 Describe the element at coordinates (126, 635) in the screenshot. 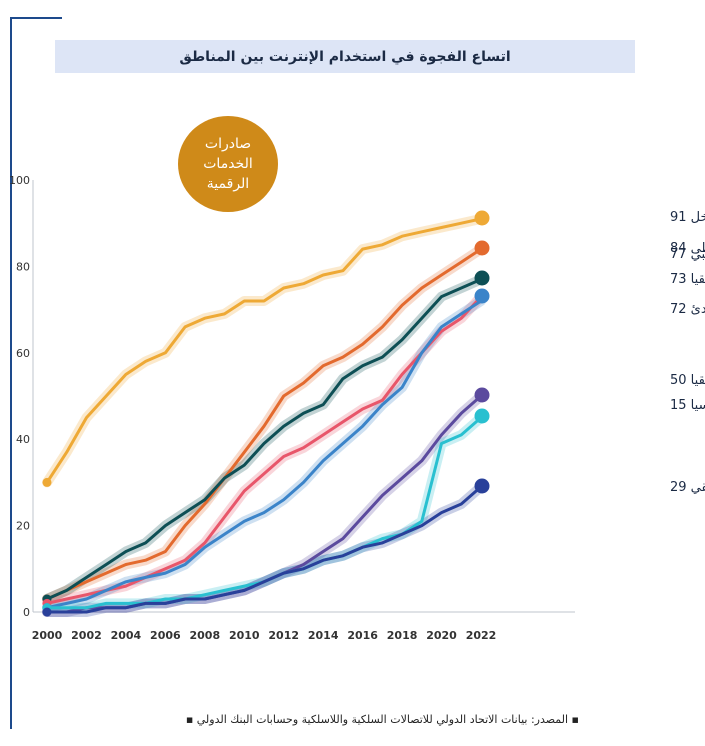

I see `x-tick-label: 2004` at that location.